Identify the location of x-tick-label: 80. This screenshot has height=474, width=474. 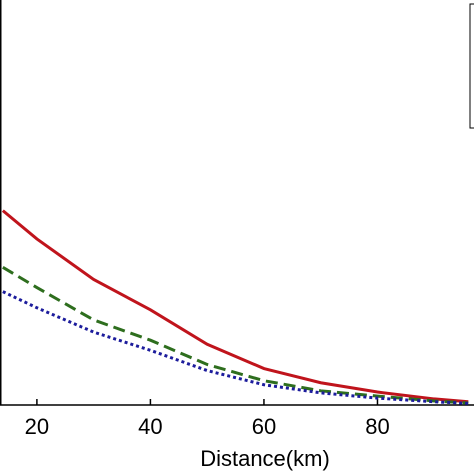
(377, 426).